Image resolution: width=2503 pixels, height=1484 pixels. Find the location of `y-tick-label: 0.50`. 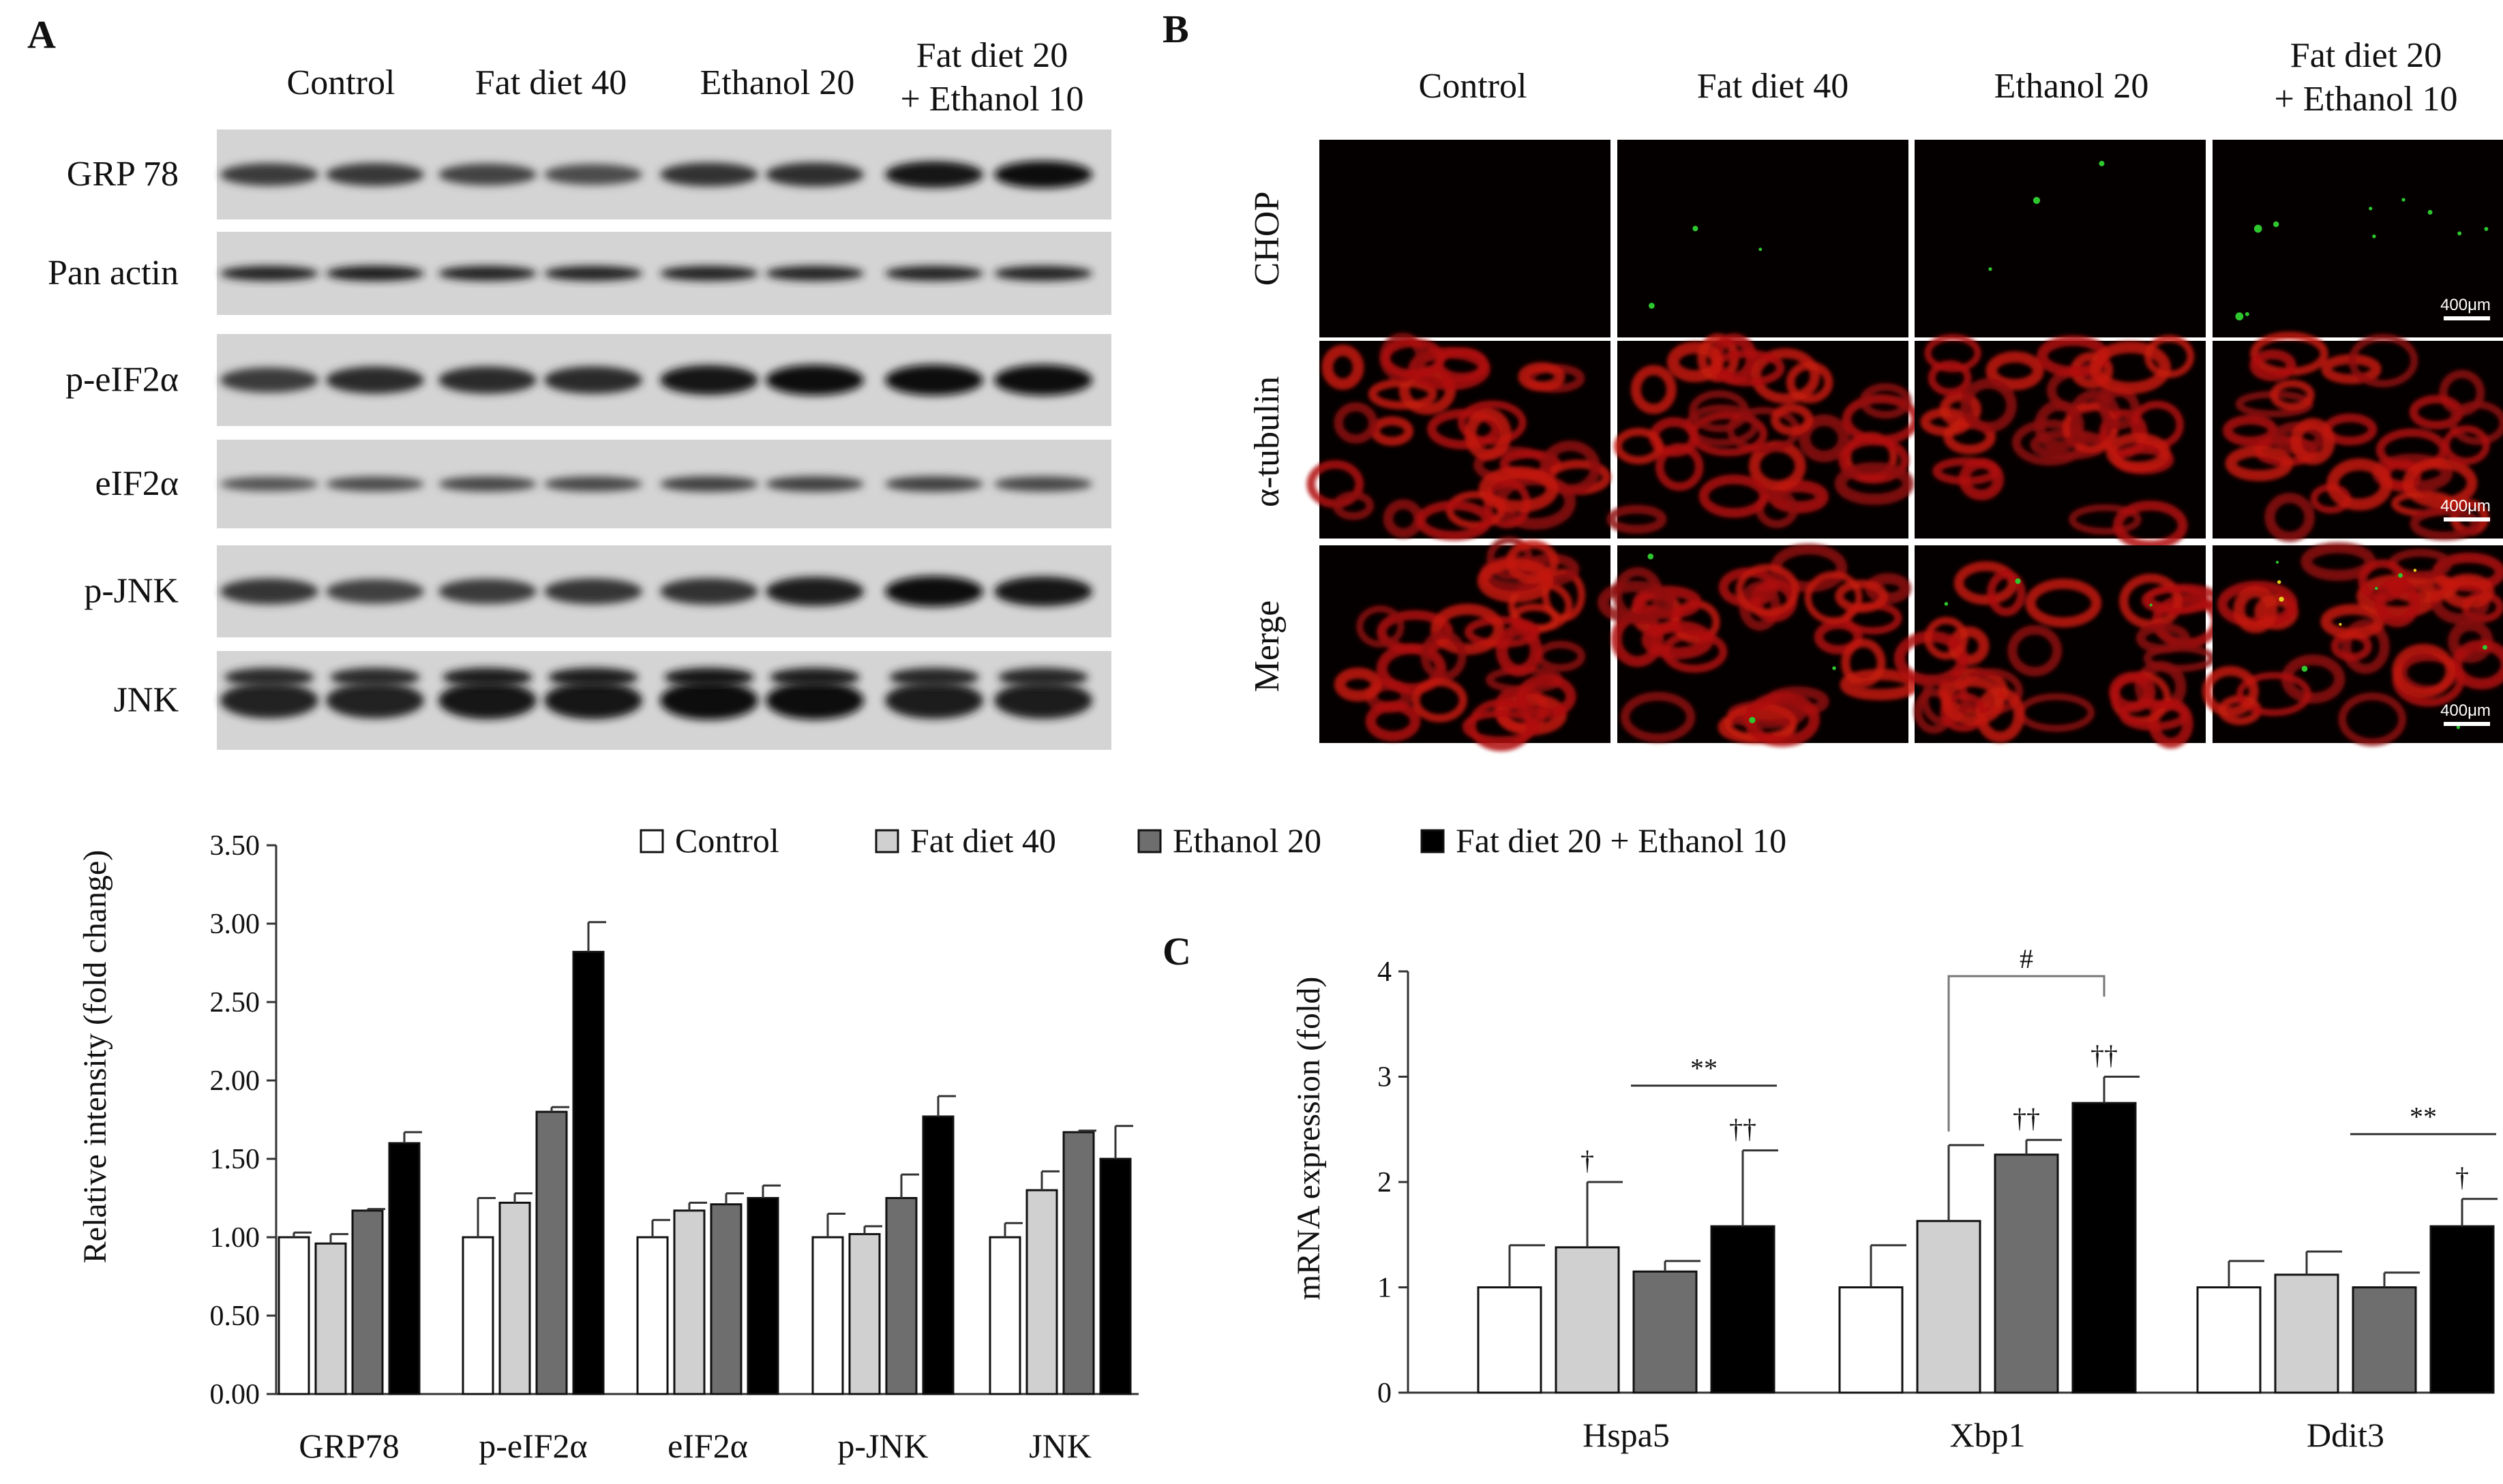

y-tick-label: 0.50 is located at coordinates (235, 1316).